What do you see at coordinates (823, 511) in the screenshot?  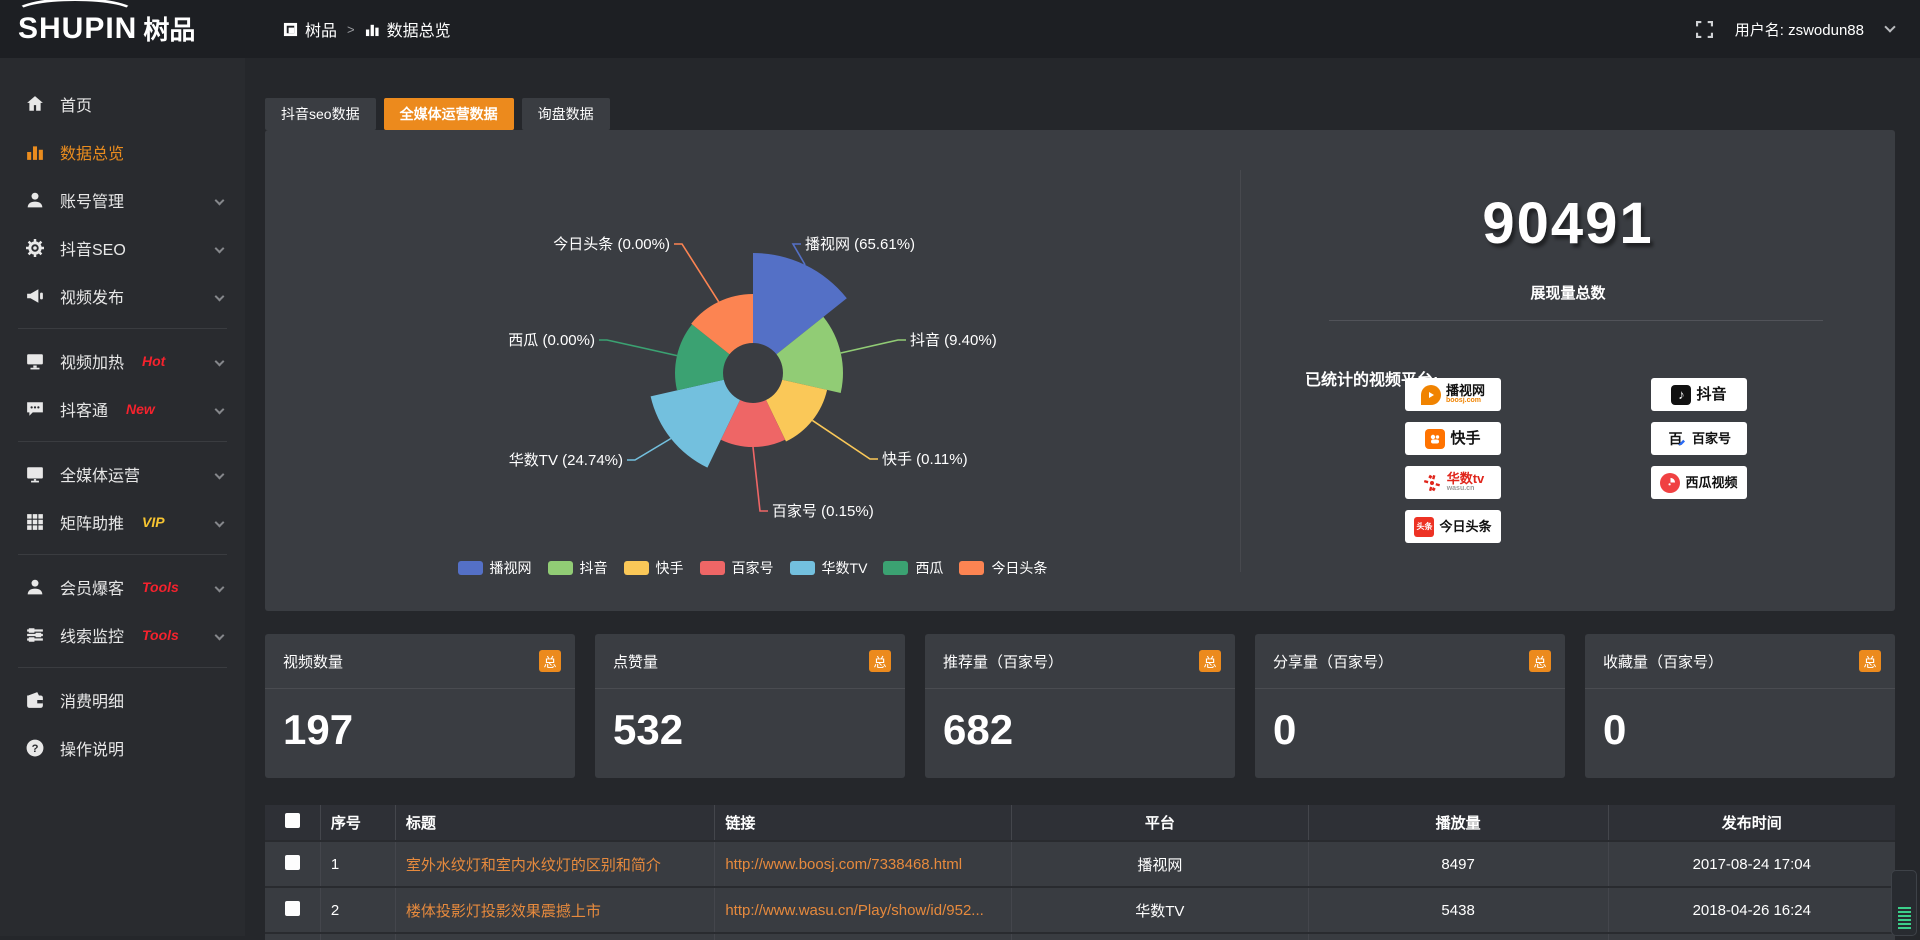 I see `pie-label: 百家号 (0.15%)` at bounding box center [823, 511].